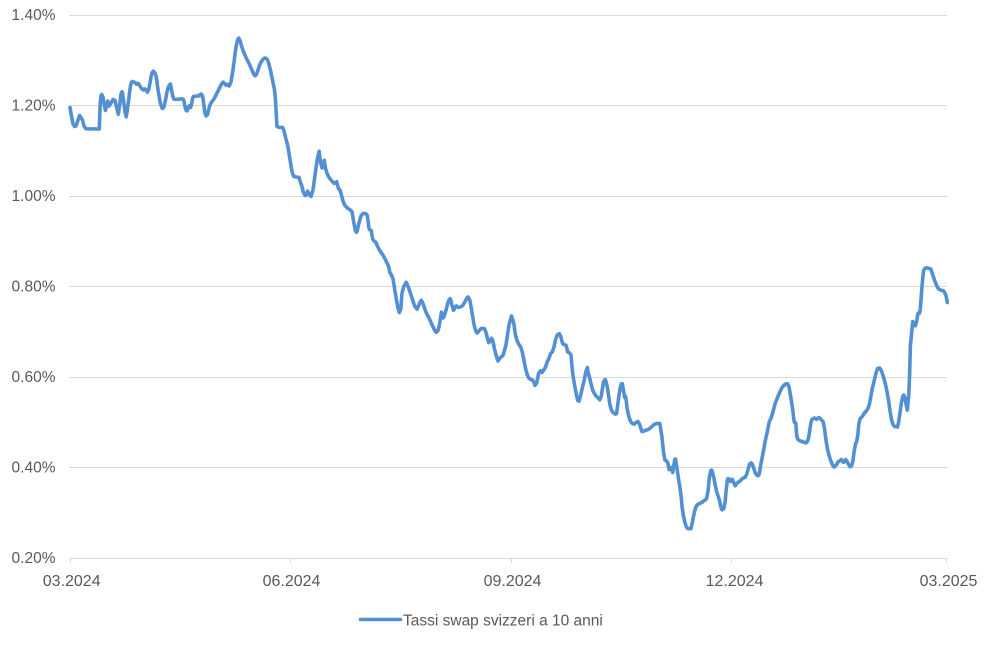  What do you see at coordinates (735, 581) in the screenshot?
I see `svg-text: 12.2024` at bounding box center [735, 581].